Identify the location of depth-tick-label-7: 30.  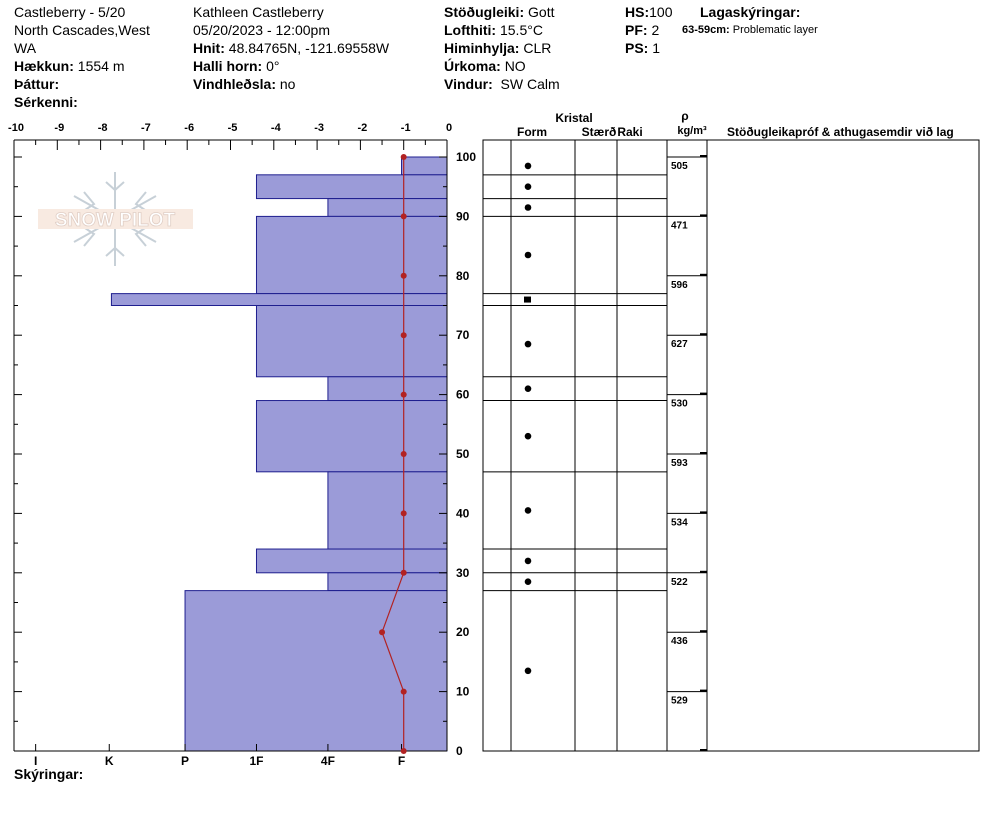
(463, 573).